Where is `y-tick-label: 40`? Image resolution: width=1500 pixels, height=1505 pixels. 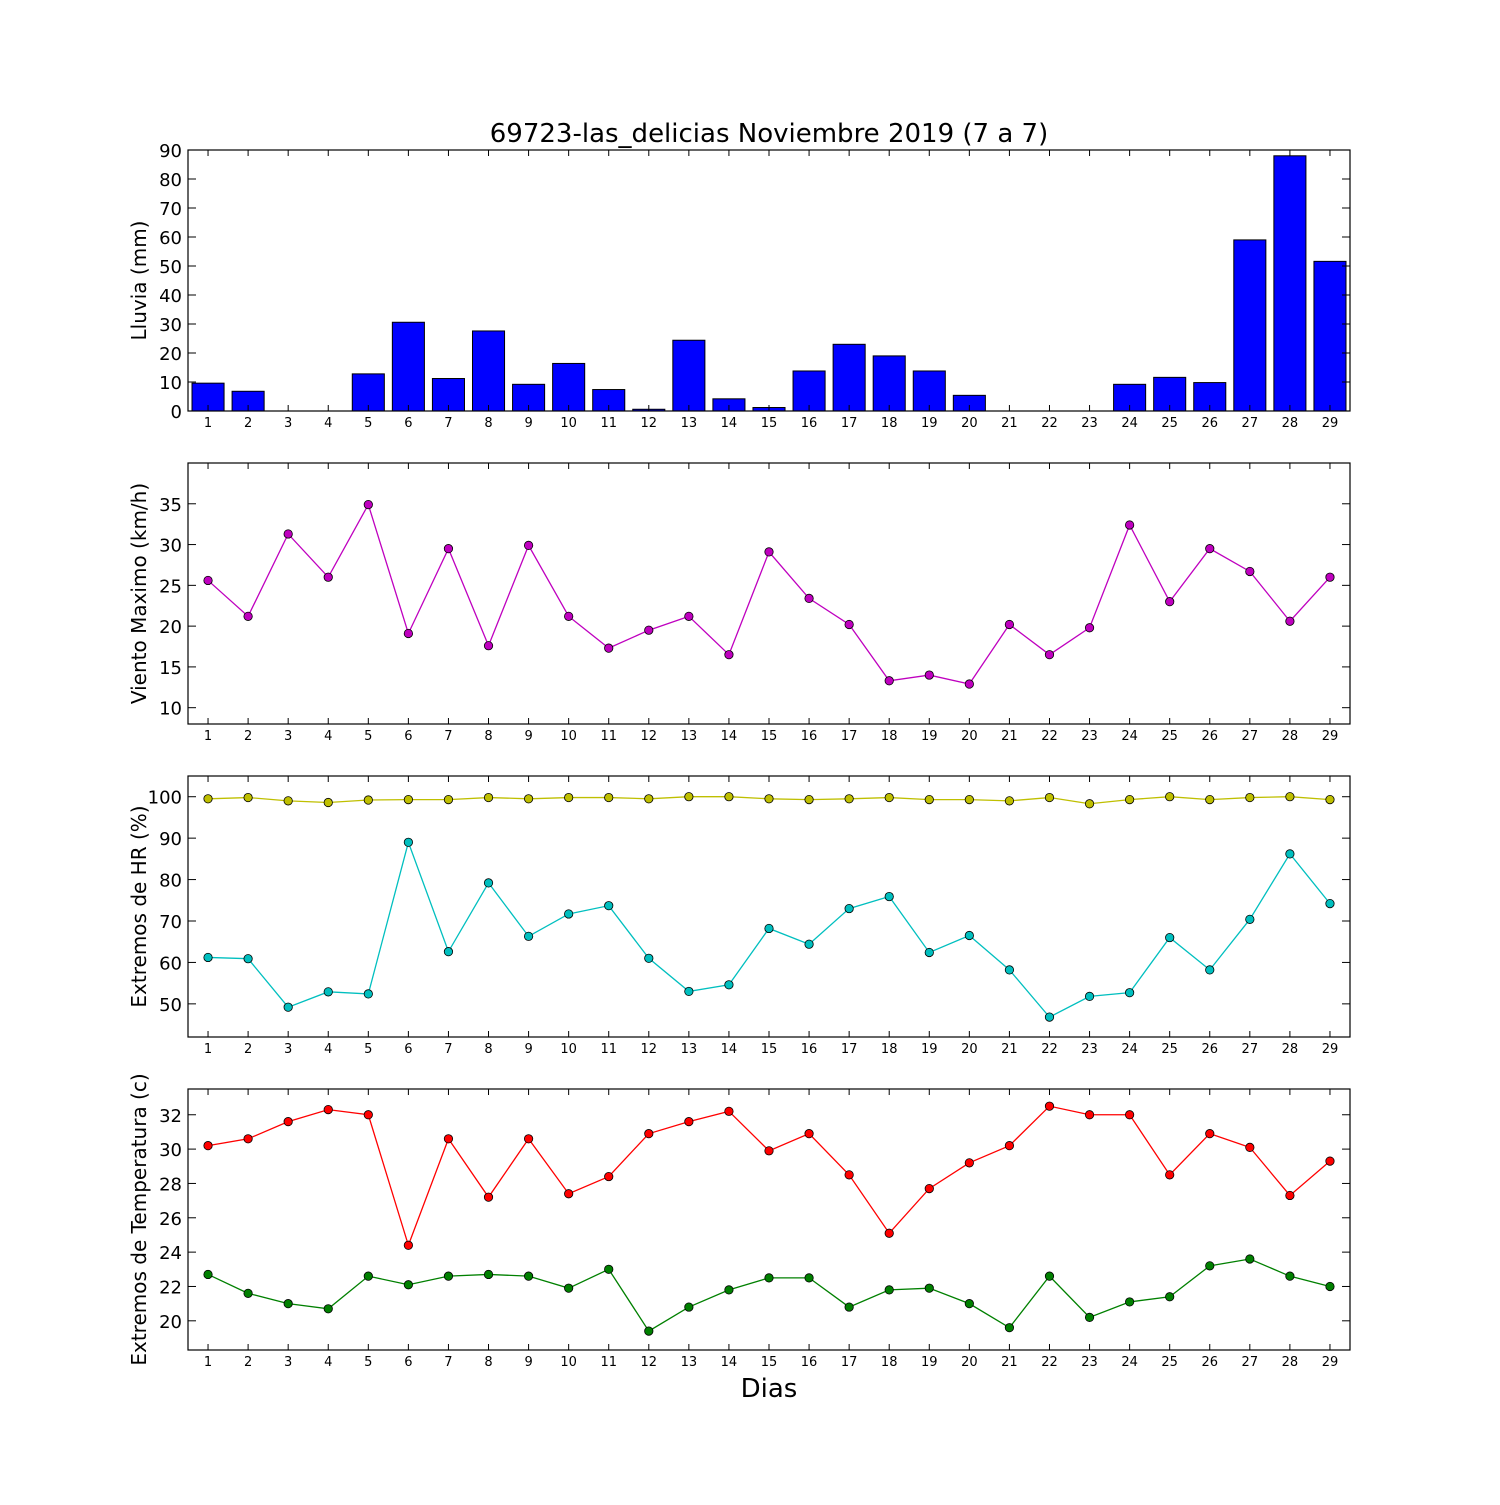 y-tick-label: 40 is located at coordinates (170, 296).